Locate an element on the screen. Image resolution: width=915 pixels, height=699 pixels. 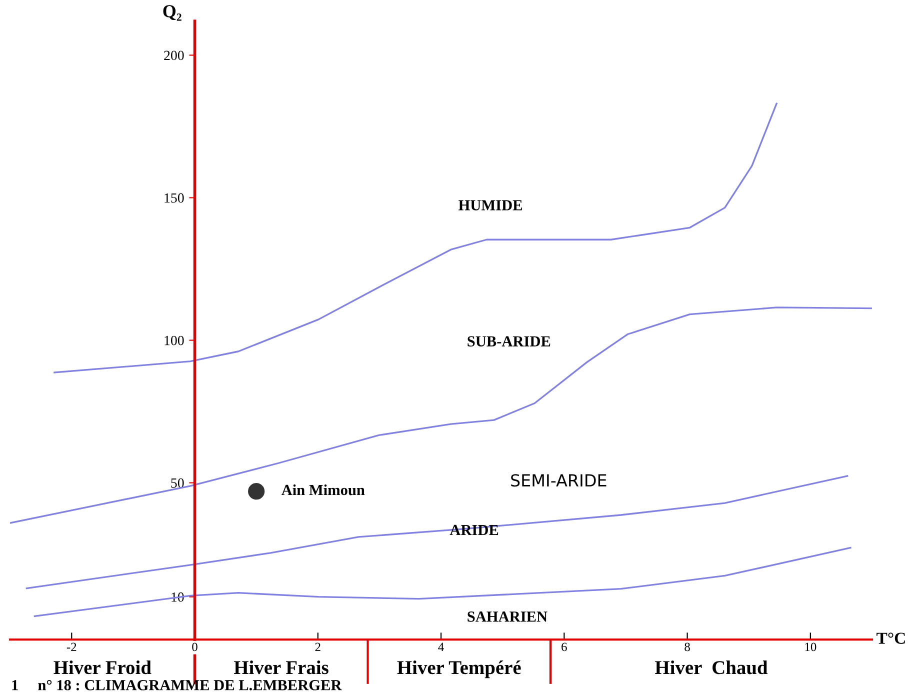
x-tick-label: 8 is located at coordinates (687, 647).